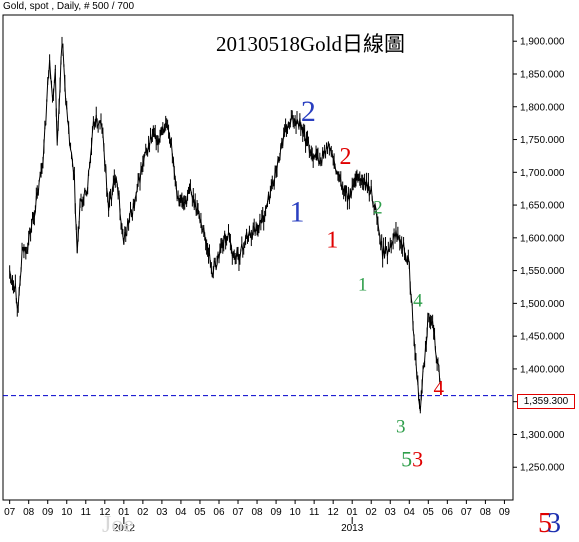 Image resolution: width=579 pixels, height=542 pixels. Describe the element at coordinates (542, 206) in the screenshot. I see `y-tick-label: 1,650.000` at that location.